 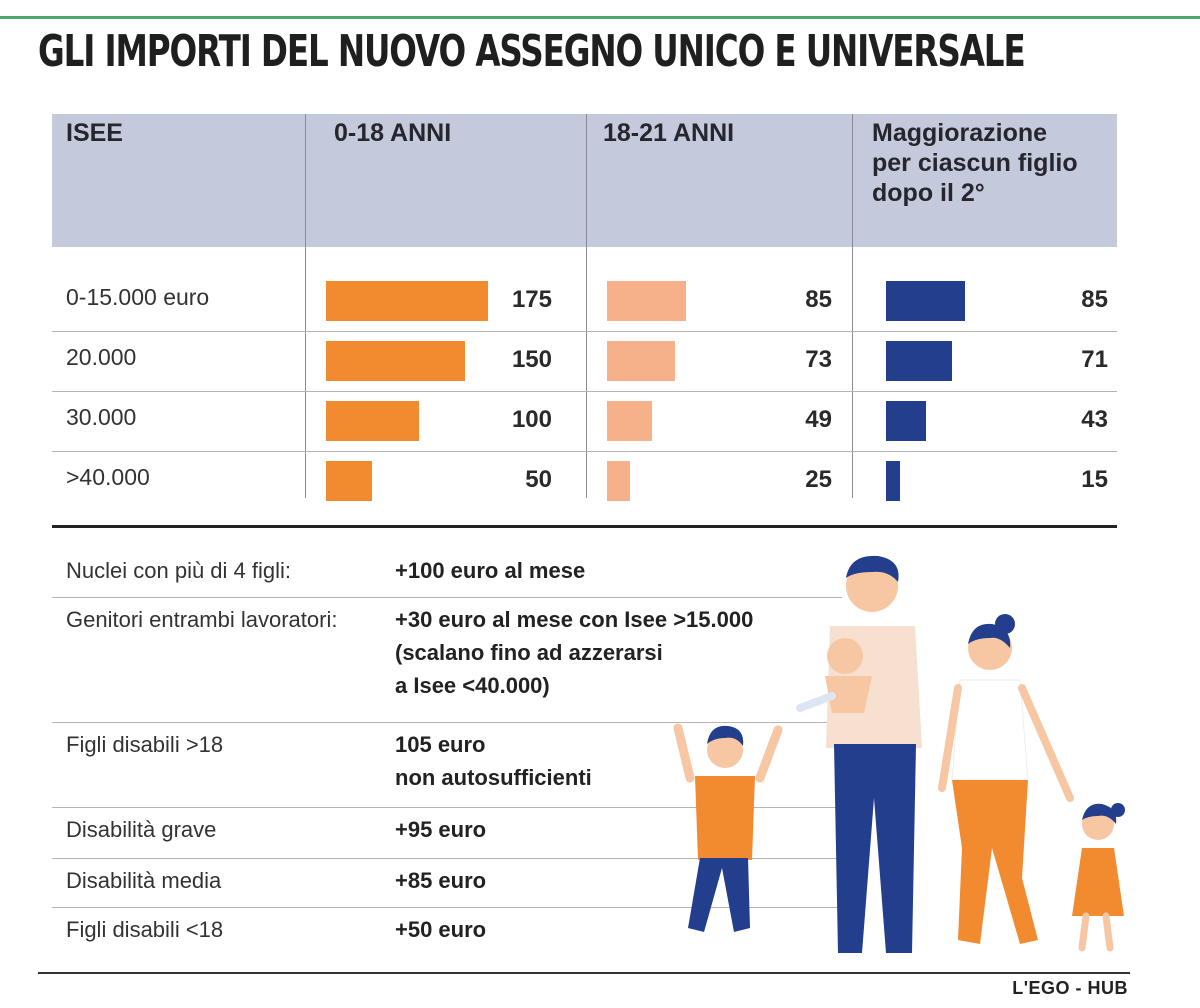 I want to click on value-label: 73, so click(x=818, y=359).